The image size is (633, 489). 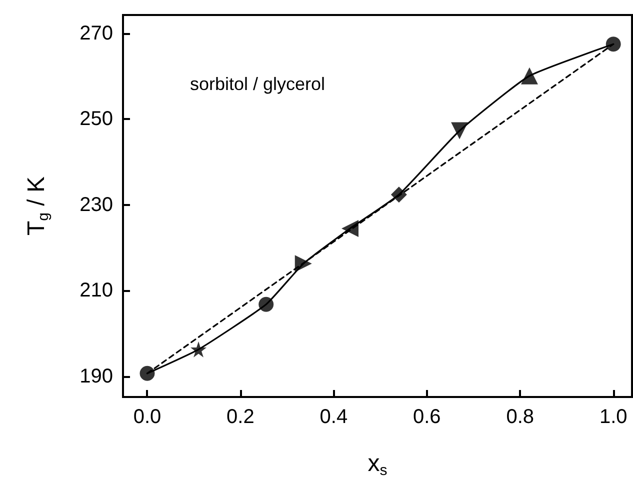 I want to click on x-tick-label: 0.4, so click(x=334, y=417).